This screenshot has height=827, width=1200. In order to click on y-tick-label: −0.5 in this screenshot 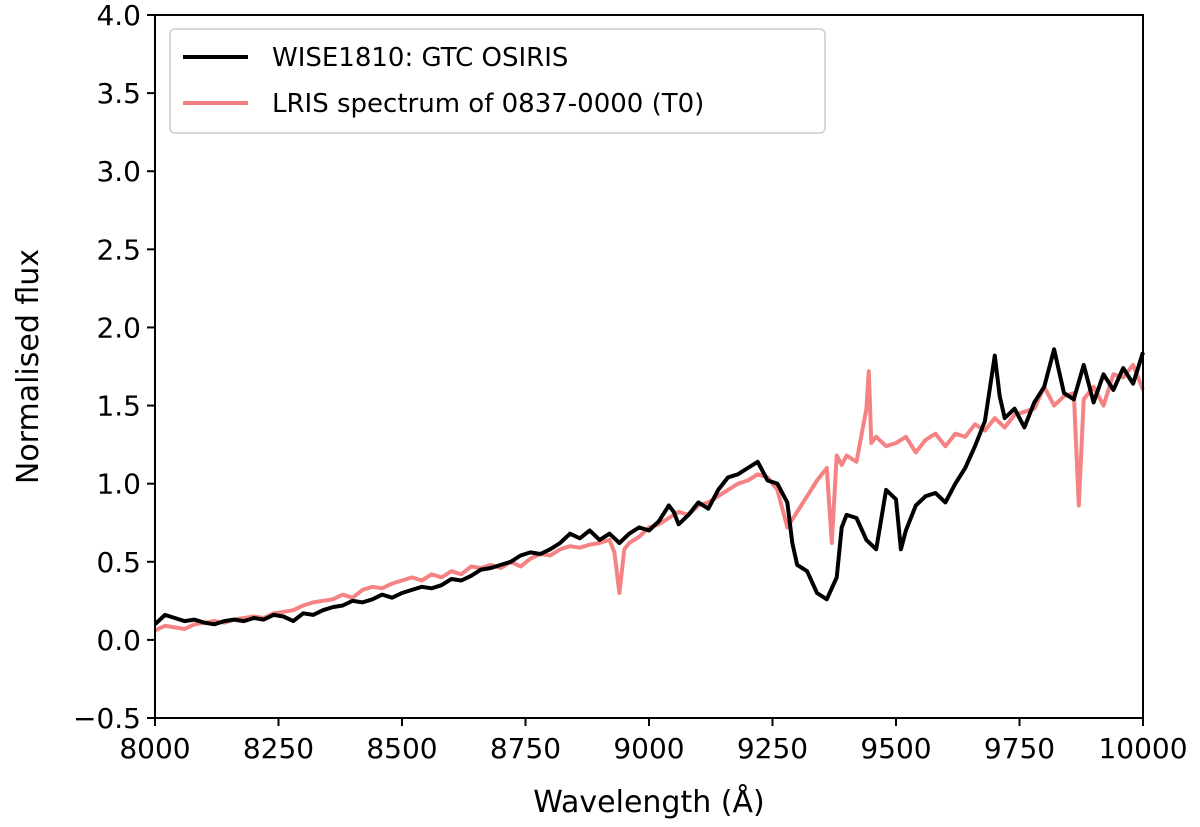, I will do `click(107, 718)`.